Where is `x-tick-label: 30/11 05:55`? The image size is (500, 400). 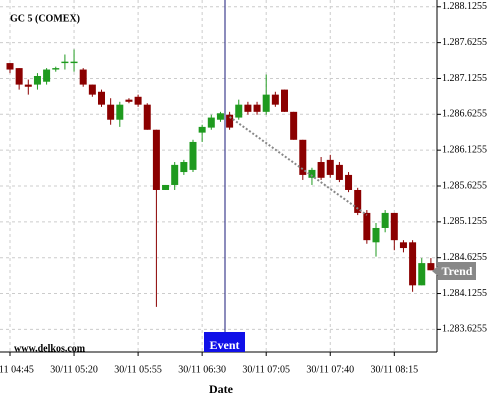
x-tick-label: 30/11 05:55 is located at coordinates (138, 369).